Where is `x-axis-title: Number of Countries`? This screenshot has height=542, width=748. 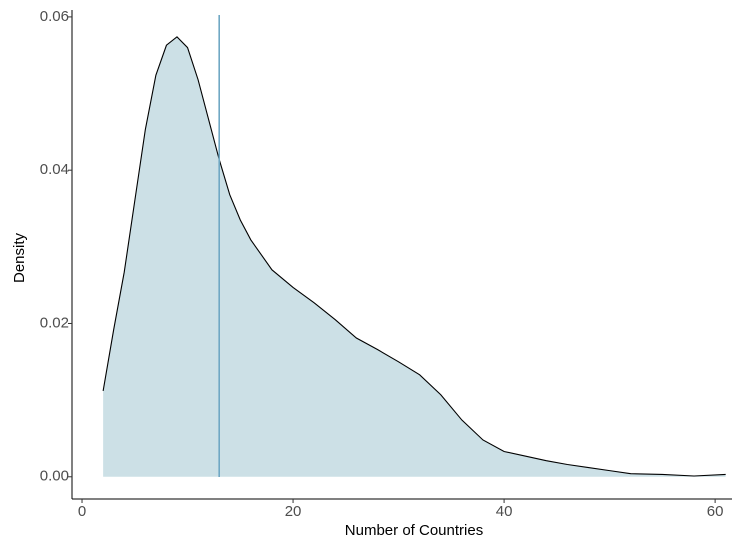 x-axis-title: Number of Countries is located at coordinates (414, 530).